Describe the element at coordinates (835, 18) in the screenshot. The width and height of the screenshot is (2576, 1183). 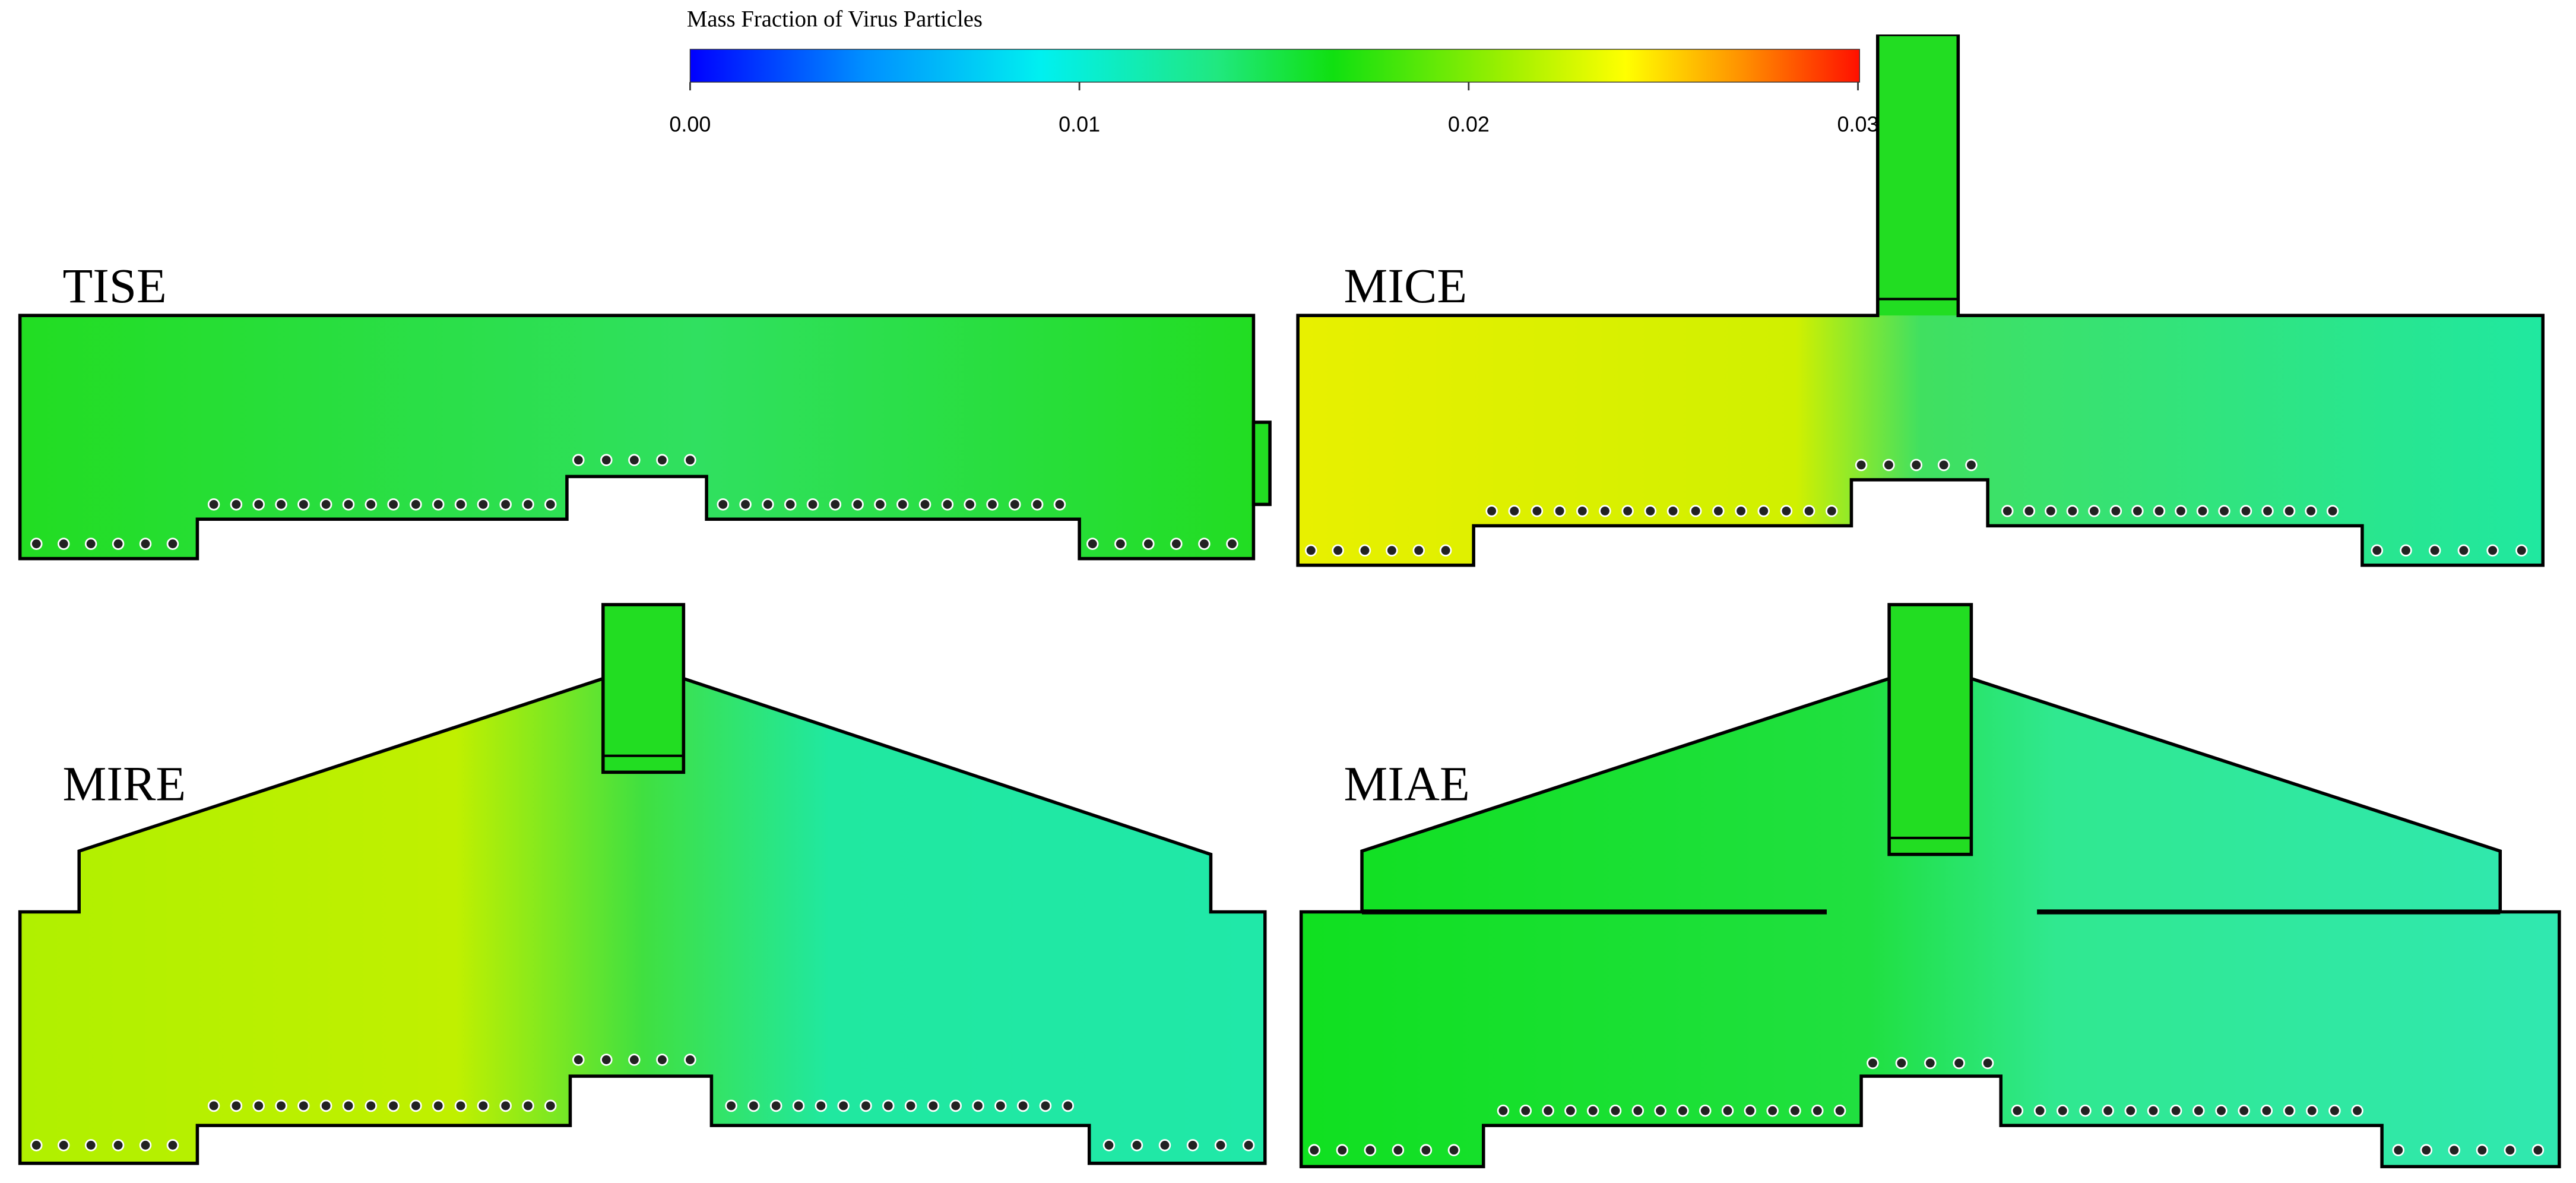
I see `colorbar-title: Mass Fraction of Virus Particles` at that location.